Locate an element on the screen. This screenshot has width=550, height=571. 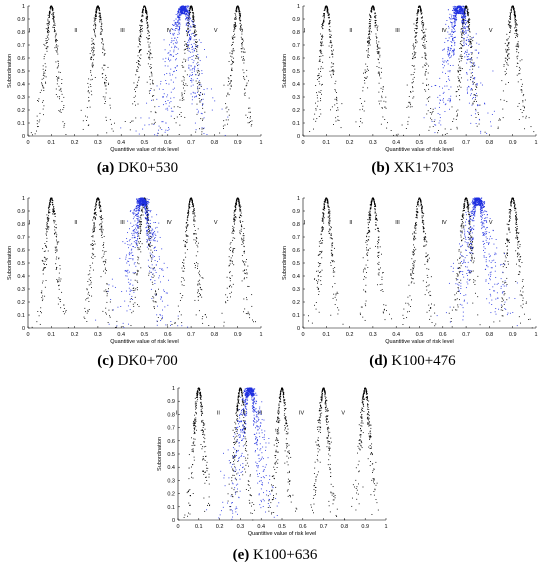
caption-a-text: DK0+530 is located at coordinates (148, 168).